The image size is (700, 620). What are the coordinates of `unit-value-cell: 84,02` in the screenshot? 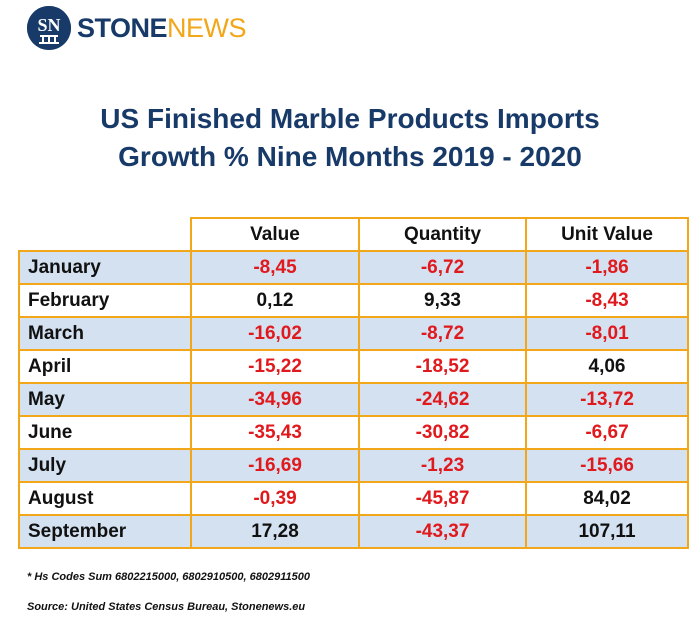 It's located at (607, 498).